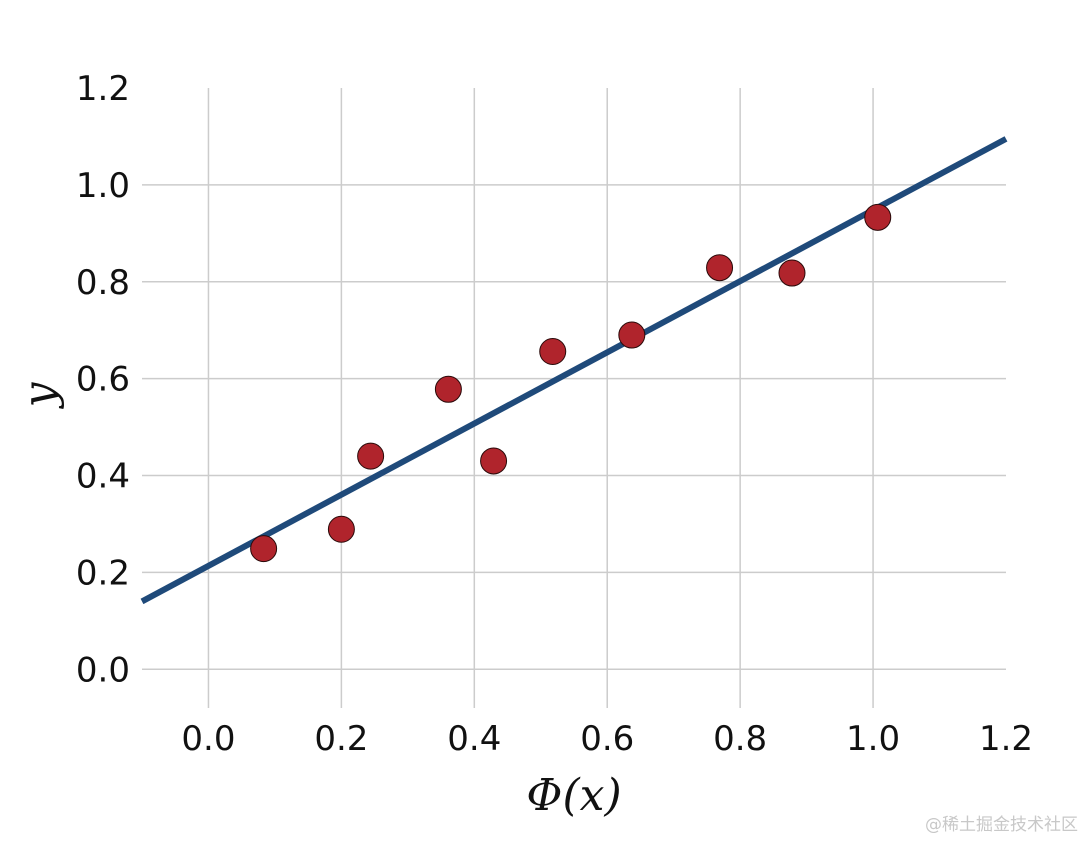 This screenshot has width=1086, height=841. What do you see at coordinates (103, 186) in the screenshot?
I see `y-tick-label: 1.0` at bounding box center [103, 186].